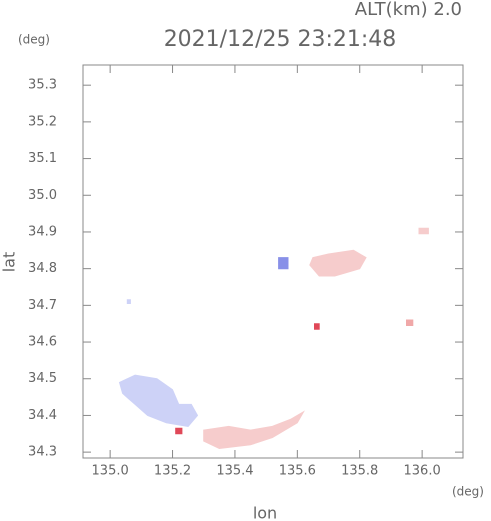 Image resolution: width=491 pixels, height=521 pixels. Describe the element at coordinates (42, 195) in the screenshot. I see `y-tick-label: 35.0` at that location.